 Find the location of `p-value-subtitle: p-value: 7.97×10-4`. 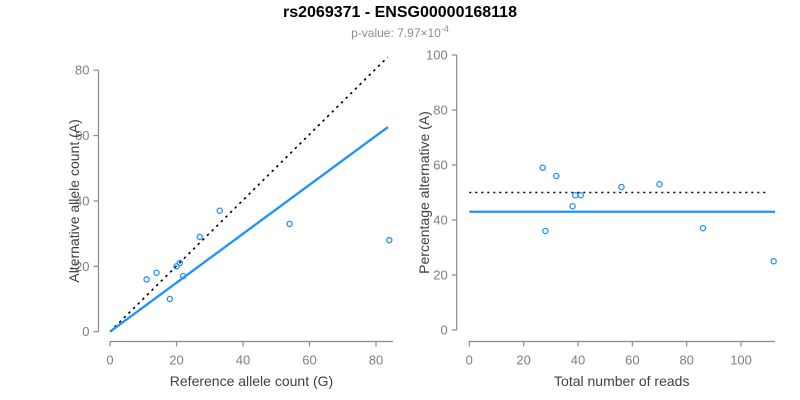

p-value-subtitle: p-value: 7.97×10-4 is located at coordinates (400, 32).